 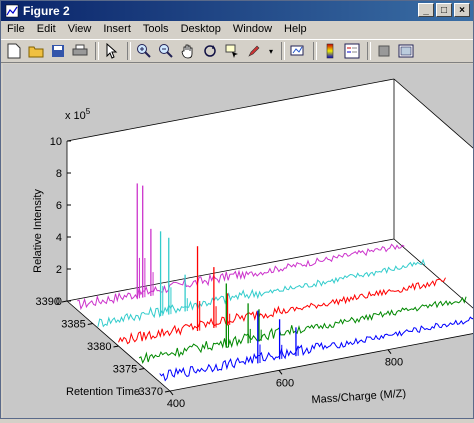 What do you see at coordinates (144, 51) in the screenshot?
I see `zoom-in-icon` at bounding box center [144, 51].